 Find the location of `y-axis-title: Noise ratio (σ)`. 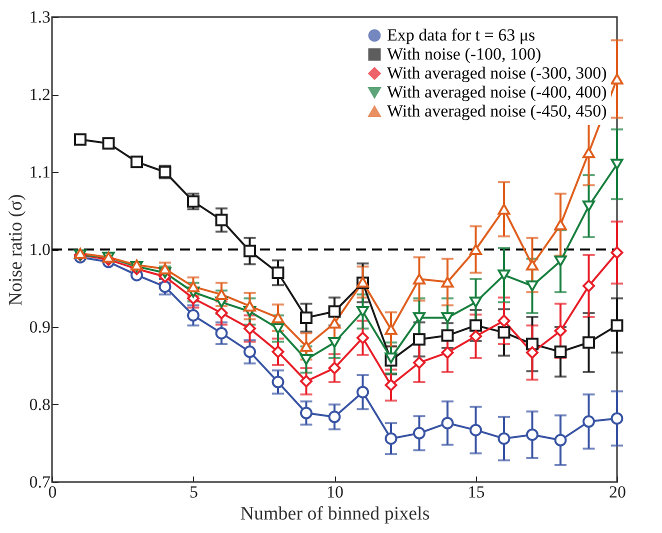

y-axis-title: Noise ratio (σ) is located at coordinates (15, 250).